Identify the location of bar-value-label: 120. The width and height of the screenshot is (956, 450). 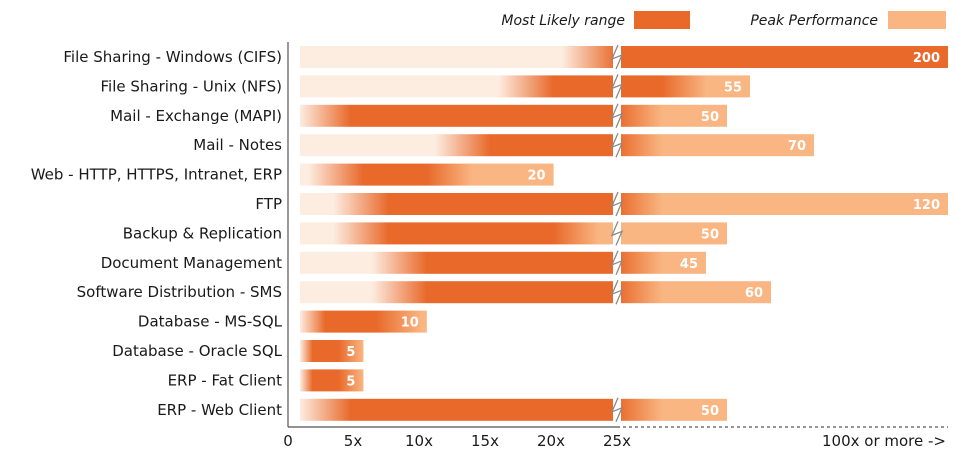
(926, 205).